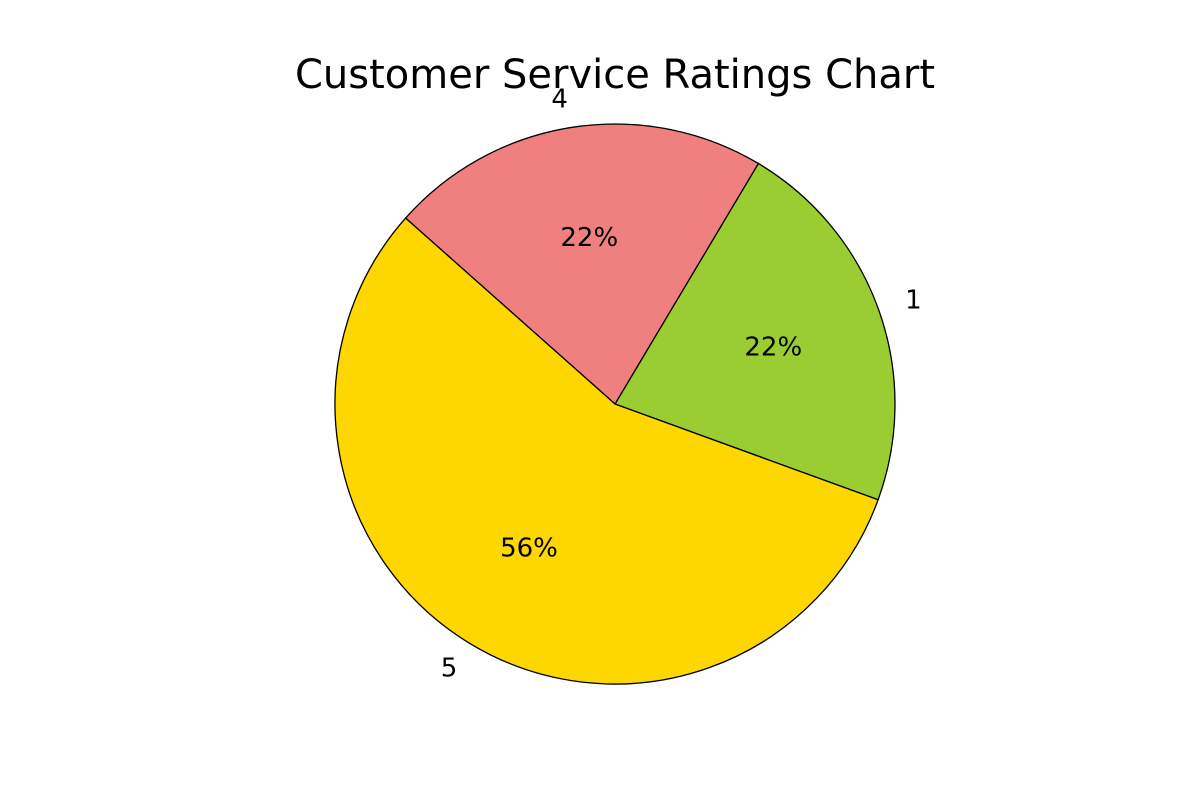 This screenshot has height=800, width=1200. Describe the element at coordinates (913, 301) in the screenshot. I see `category-label-1: 1` at that location.